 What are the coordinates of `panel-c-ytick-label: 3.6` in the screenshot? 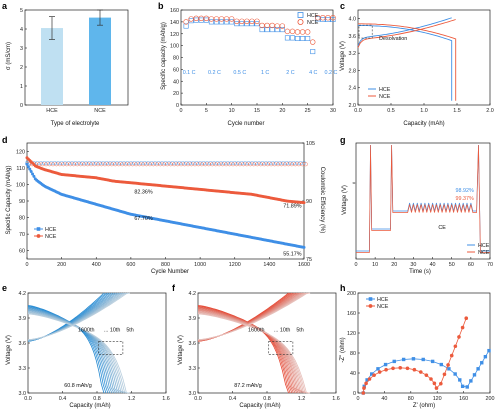 It's located at (353, 37).